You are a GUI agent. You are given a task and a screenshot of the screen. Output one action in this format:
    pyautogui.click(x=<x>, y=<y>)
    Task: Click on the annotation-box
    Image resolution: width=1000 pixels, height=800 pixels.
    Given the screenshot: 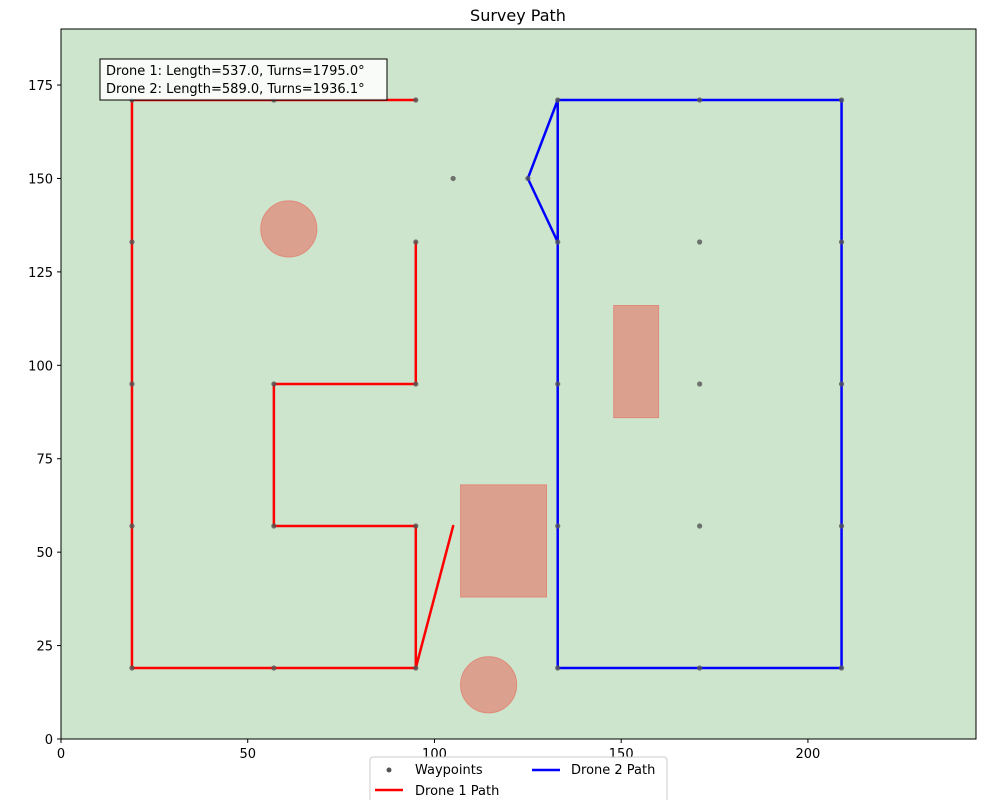 What is the action you would take?
    pyautogui.click(x=243, y=79)
    